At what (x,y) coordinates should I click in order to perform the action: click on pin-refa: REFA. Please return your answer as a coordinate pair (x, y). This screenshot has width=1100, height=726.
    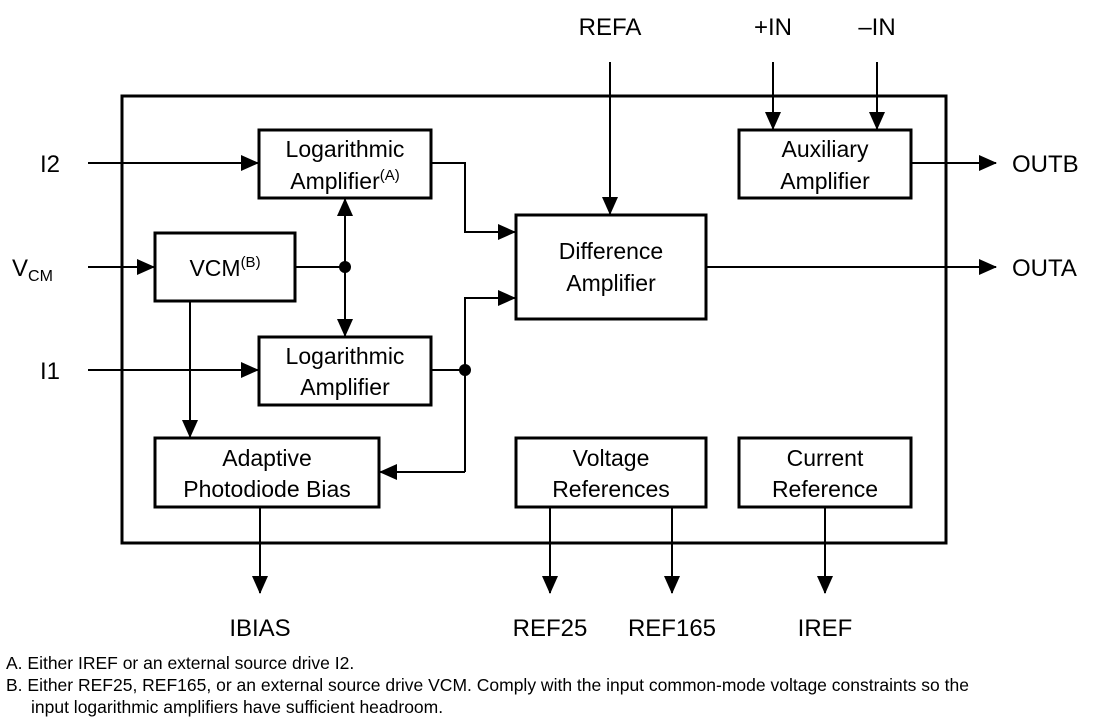
    Looking at the image, I should click on (610, 27).